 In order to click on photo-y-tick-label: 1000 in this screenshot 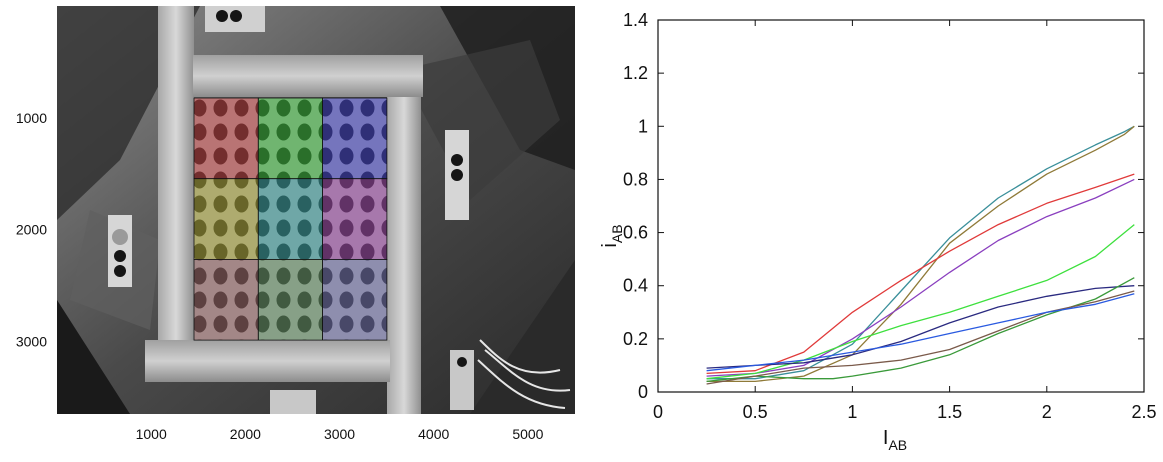, I will do `click(31, 118)`.